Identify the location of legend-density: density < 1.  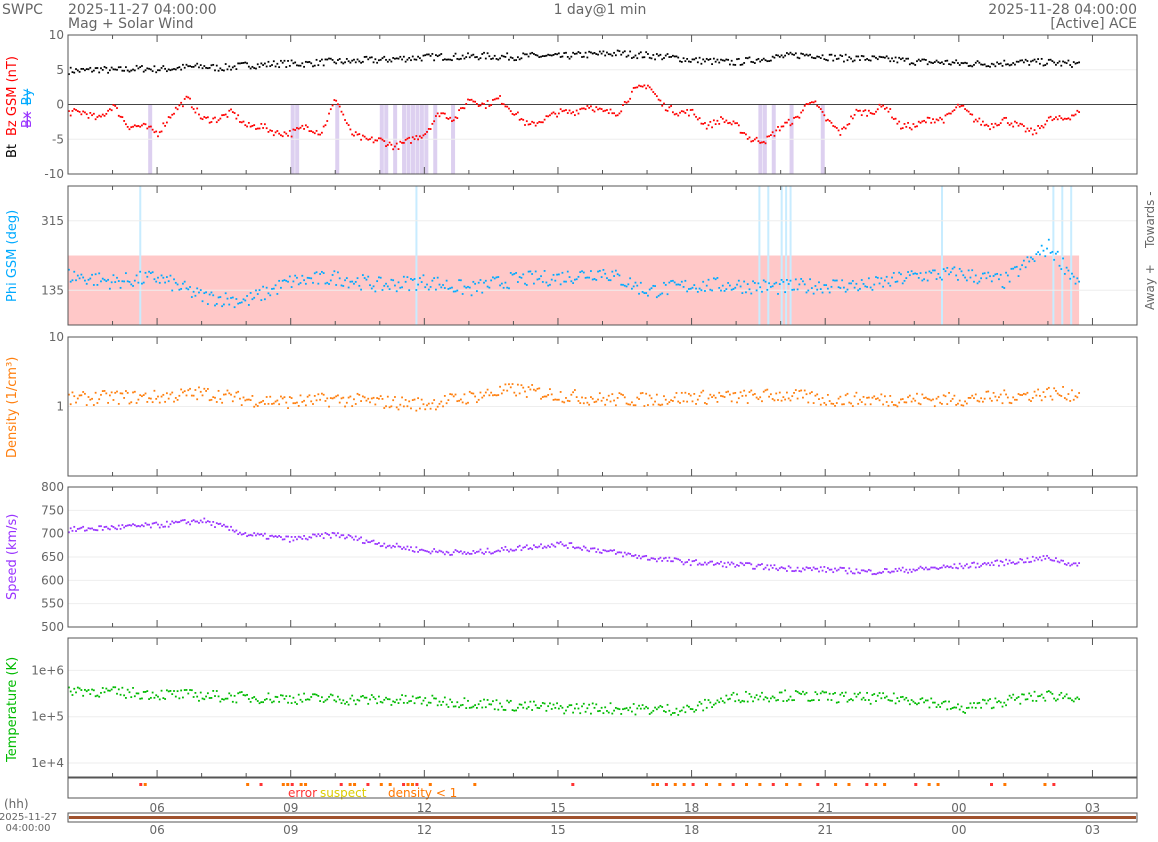
(422, 793).